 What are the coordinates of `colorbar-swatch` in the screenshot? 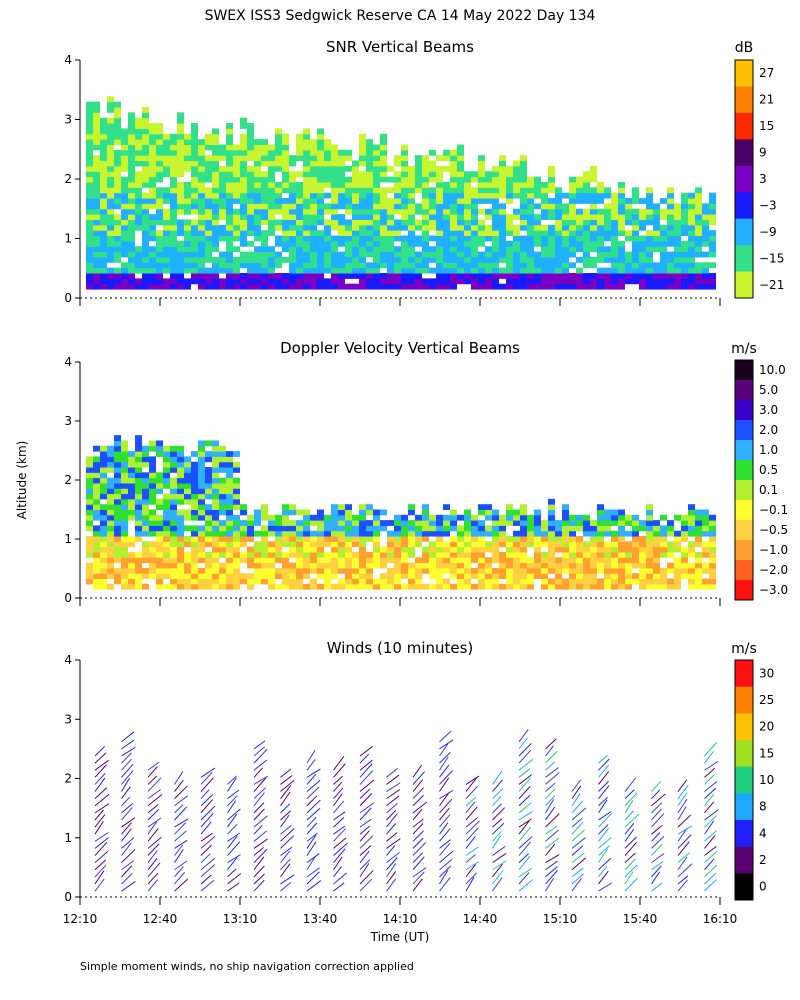 It's located at (744, 550).